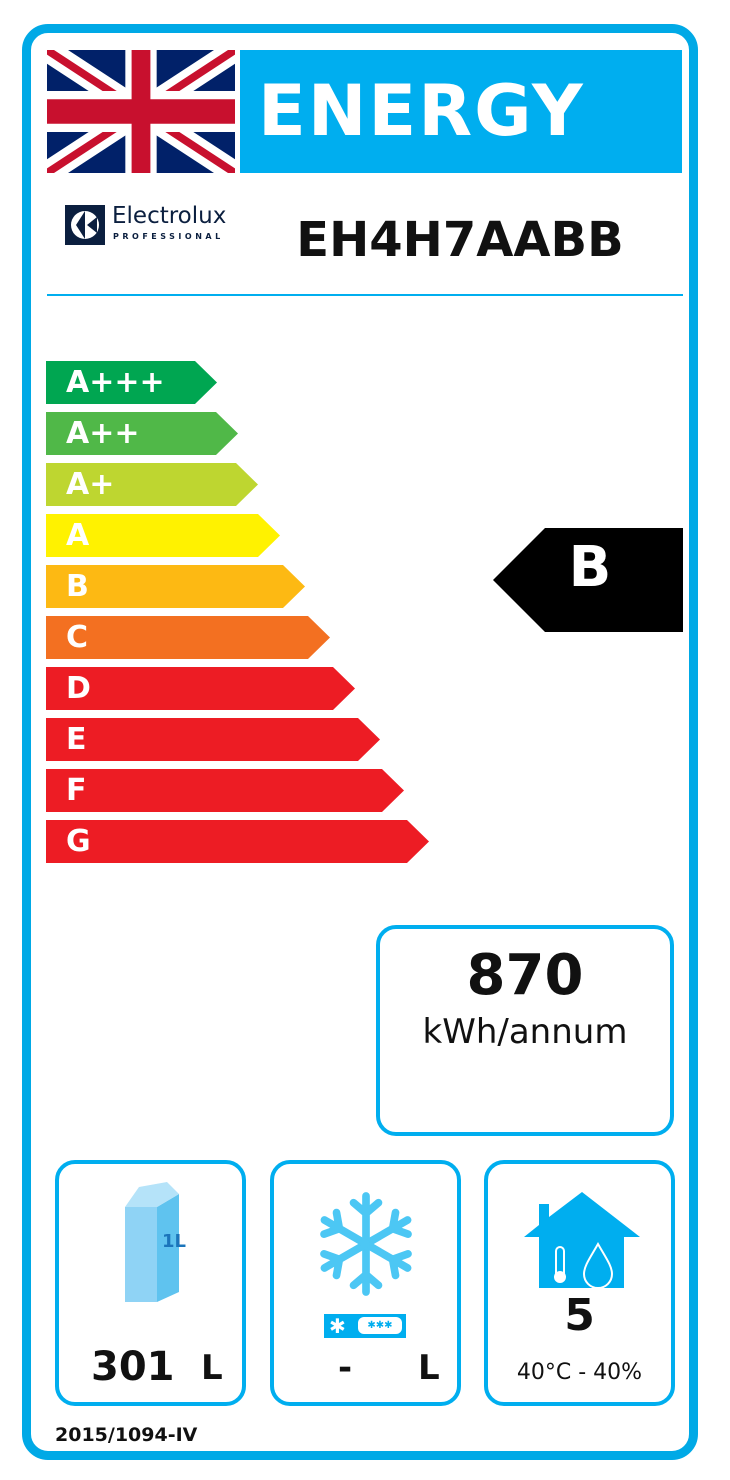 This screenshot has height=1480, width=730. Describe the element at coordinates (461, 111) in the screenshot. I see `energy-title: ENERGY` at that location.